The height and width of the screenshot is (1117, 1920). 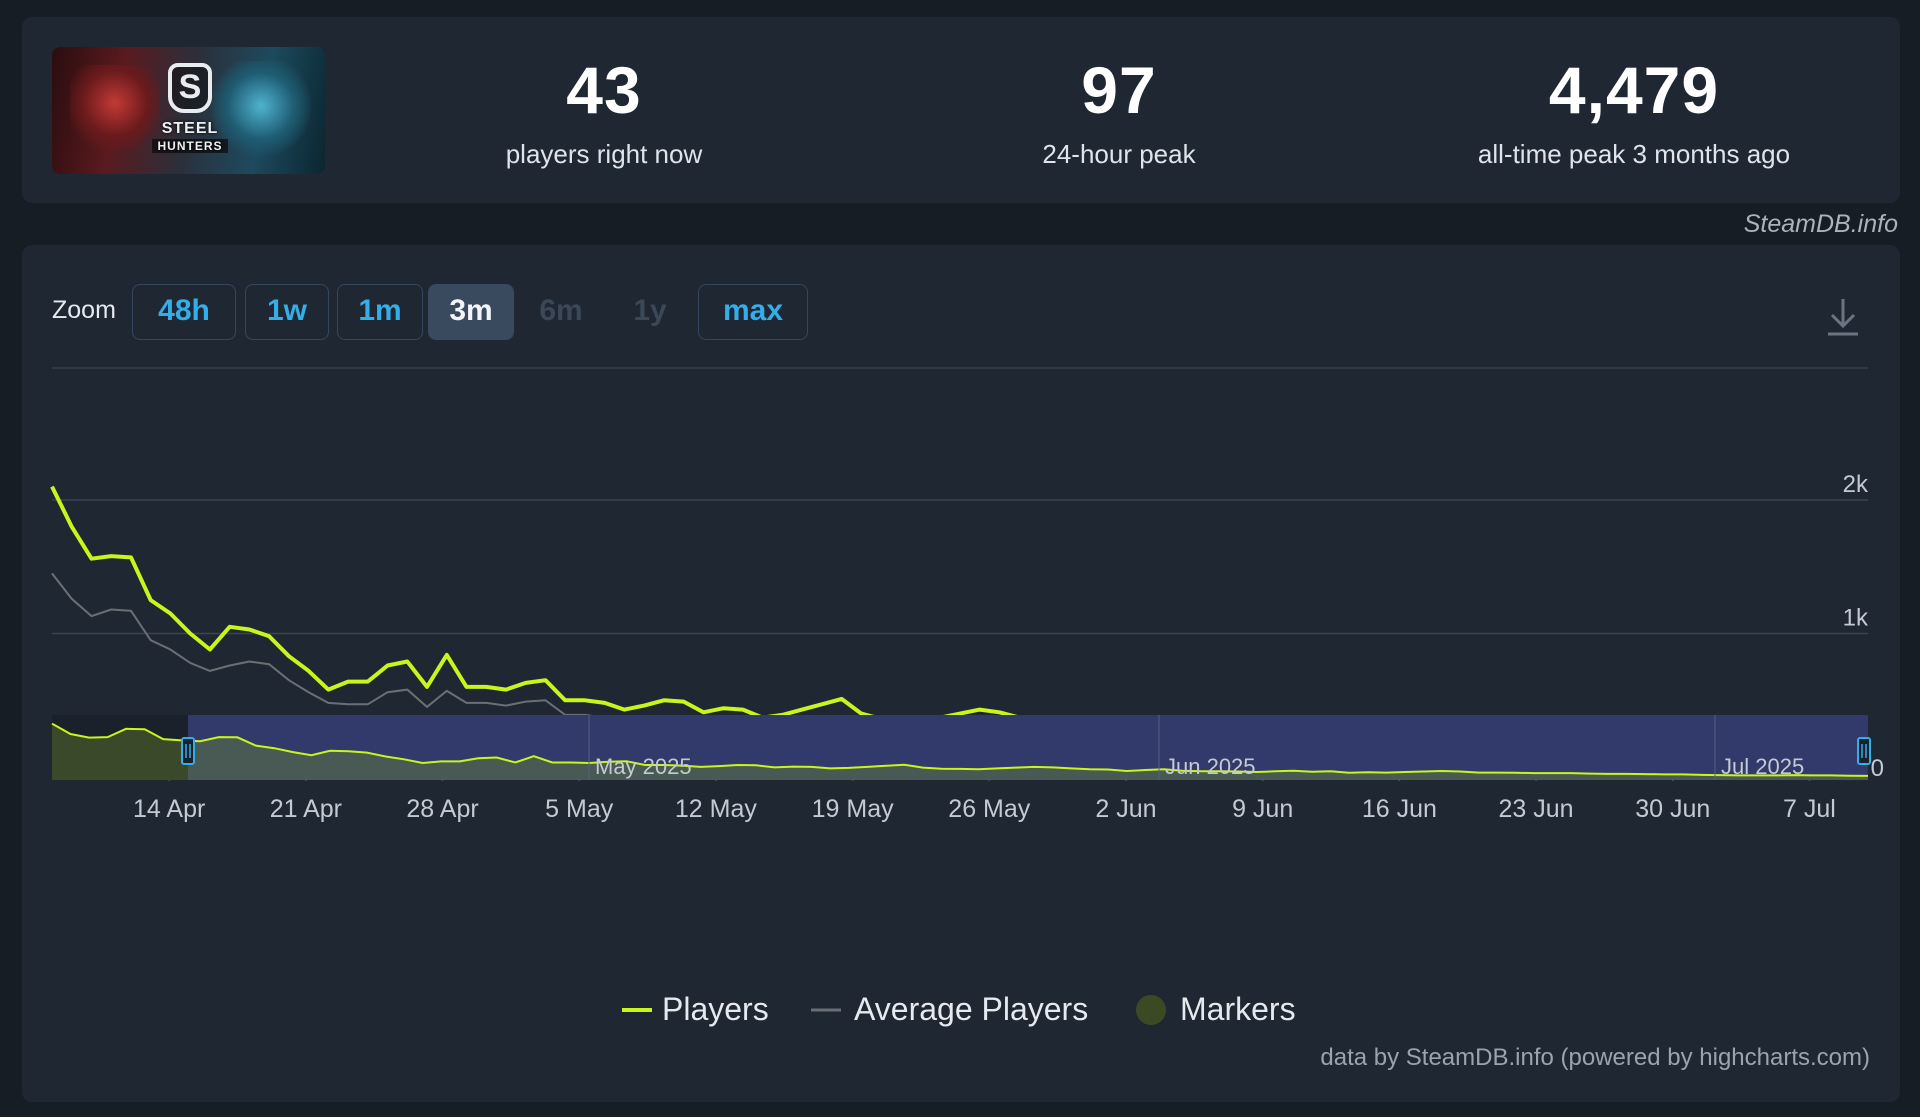 What do you see at coordinates (1210, 766) in the screenshot?
I see `navigator-month-label: Jun 2025` at bounding box center [1210, 766].